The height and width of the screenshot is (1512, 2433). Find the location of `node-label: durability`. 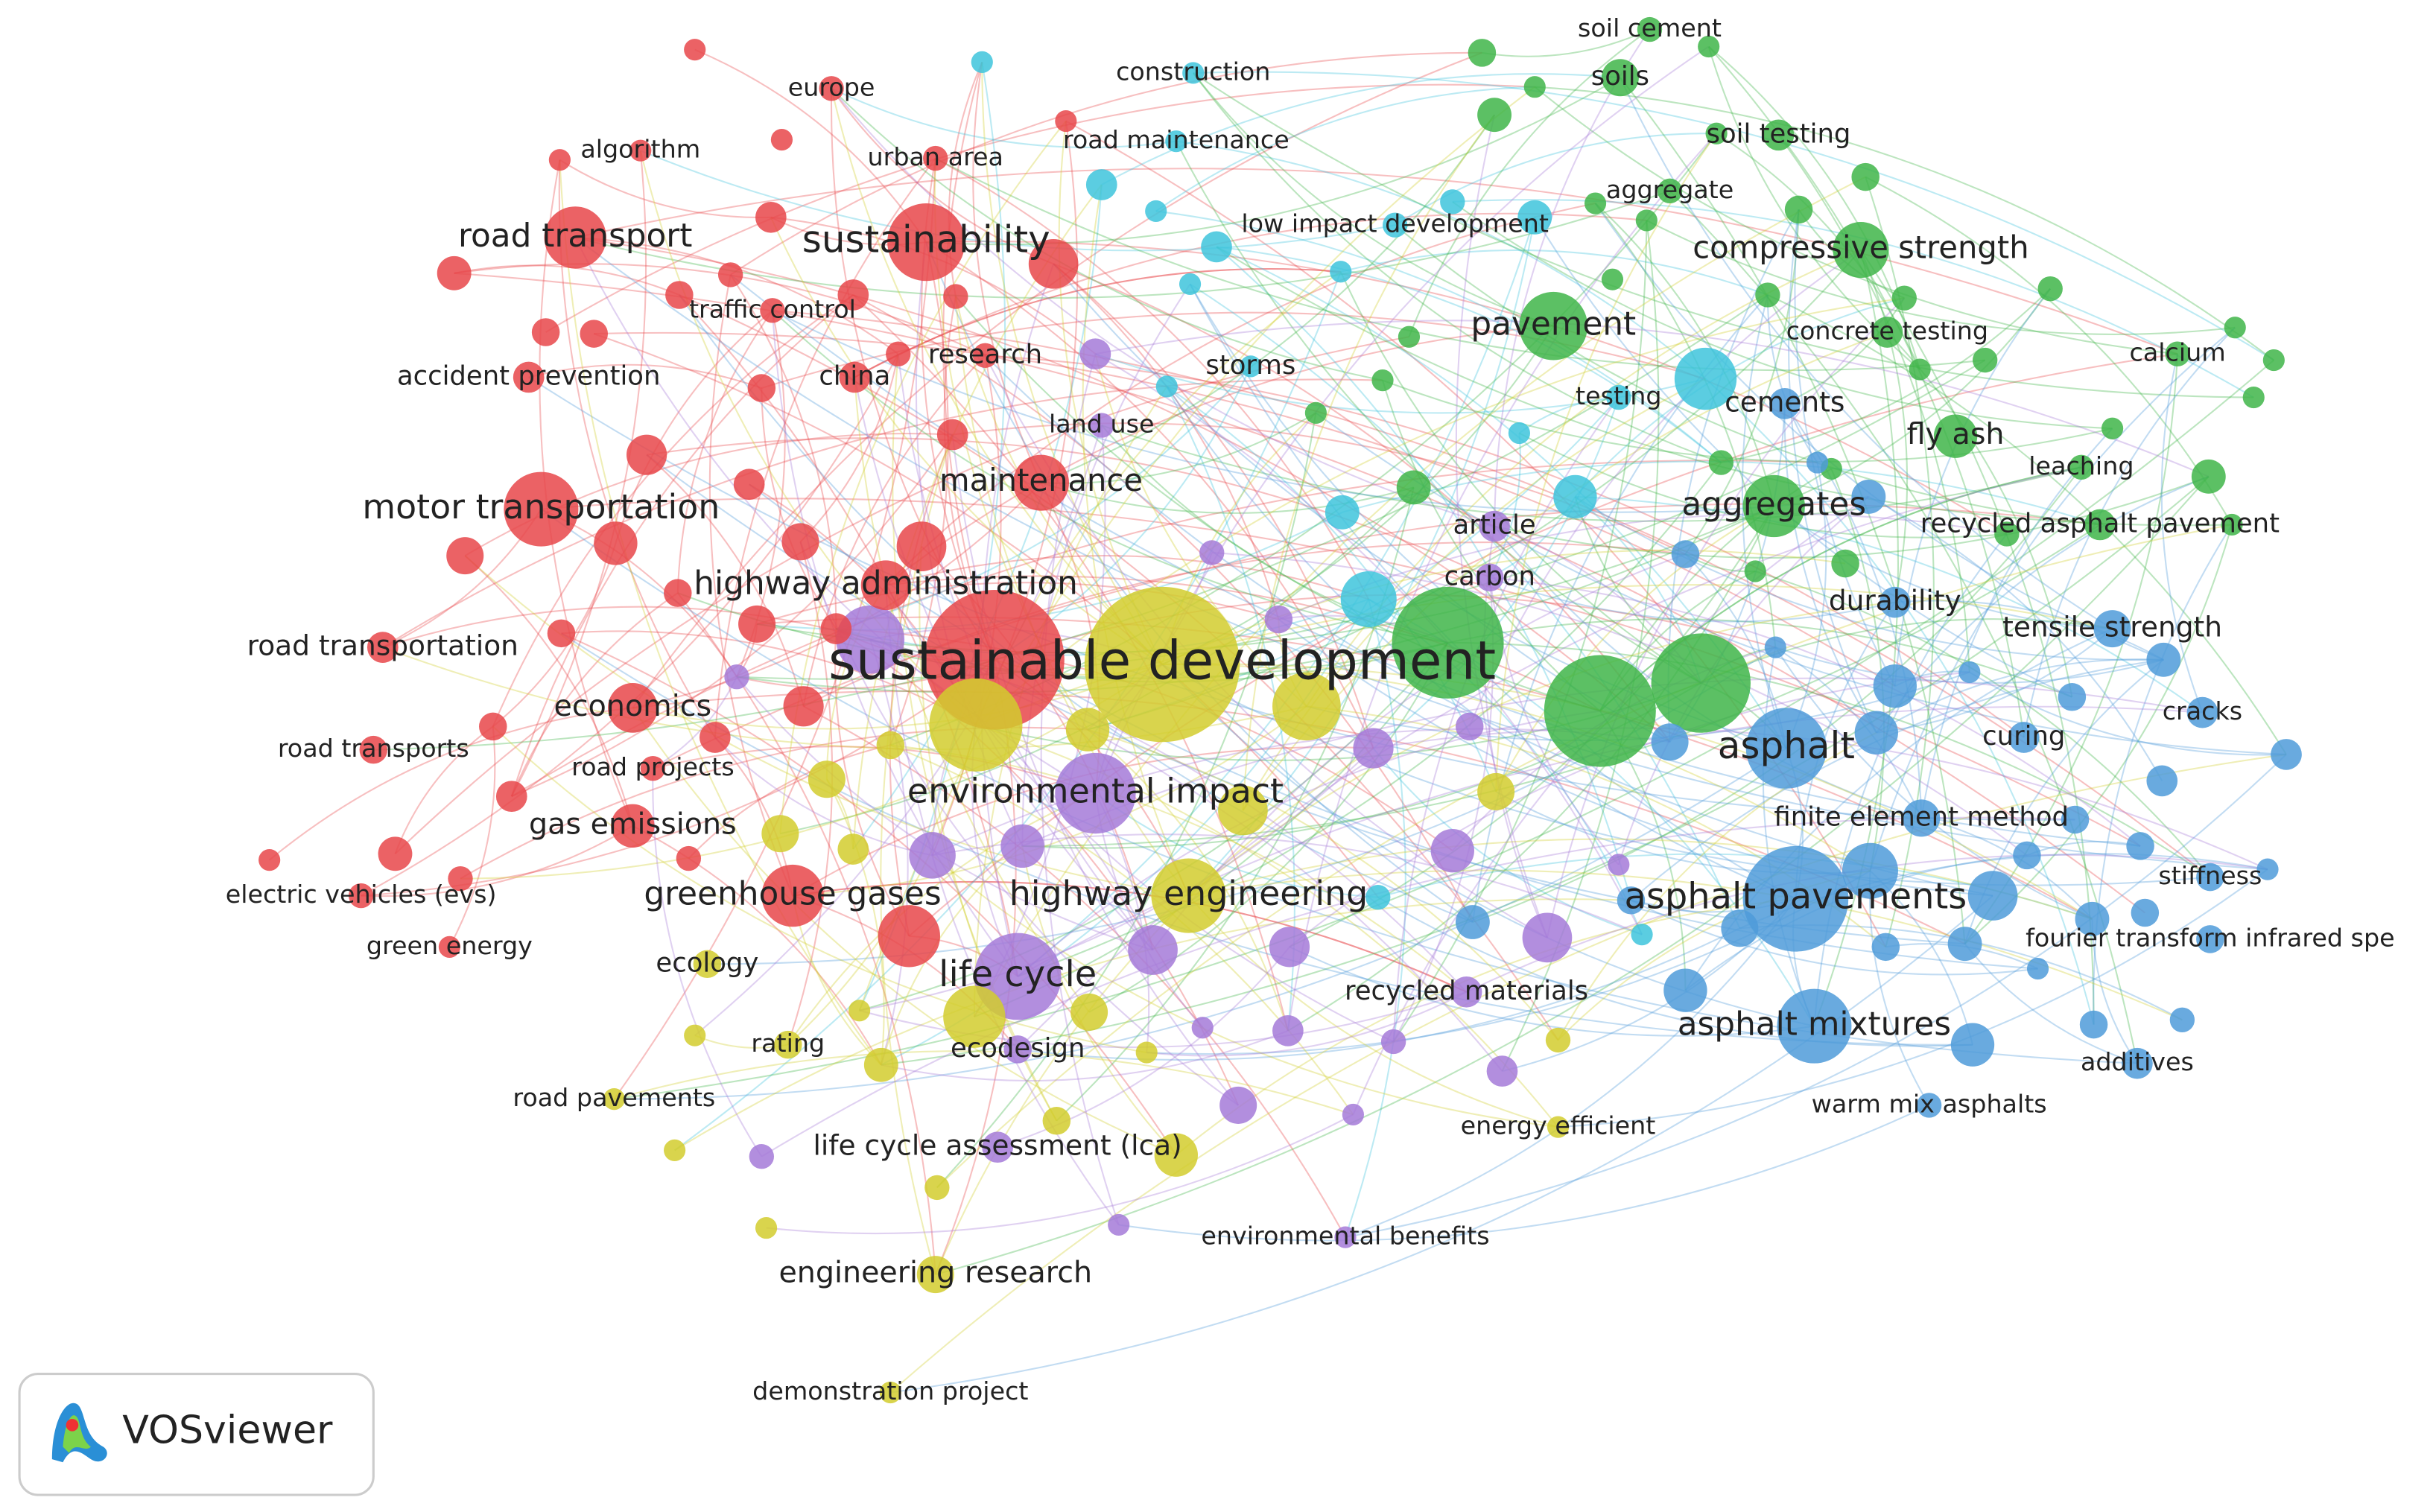

node-label: durability is located at coordinates (1895, 600).